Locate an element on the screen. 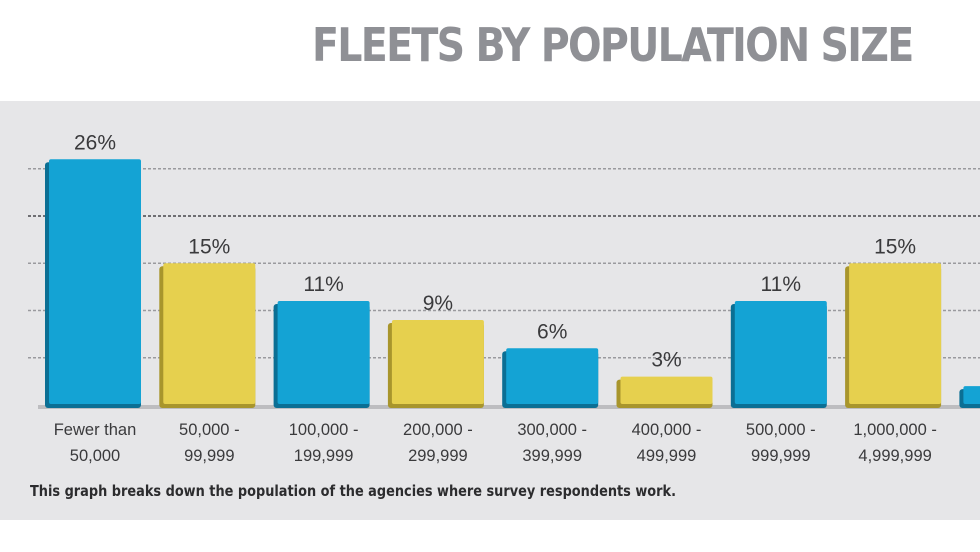 This screenshot has width=980, height=552. category-label: 50,000 is located at coordinates (95, 456).